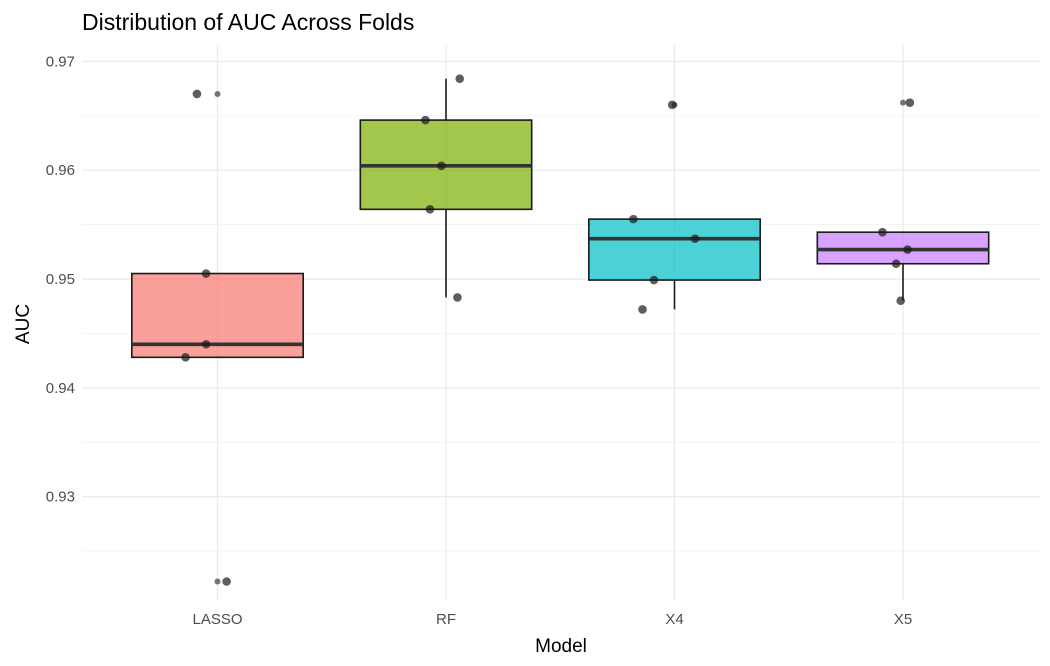  I want to click on x-tick-label: X5, so click(903, 619).